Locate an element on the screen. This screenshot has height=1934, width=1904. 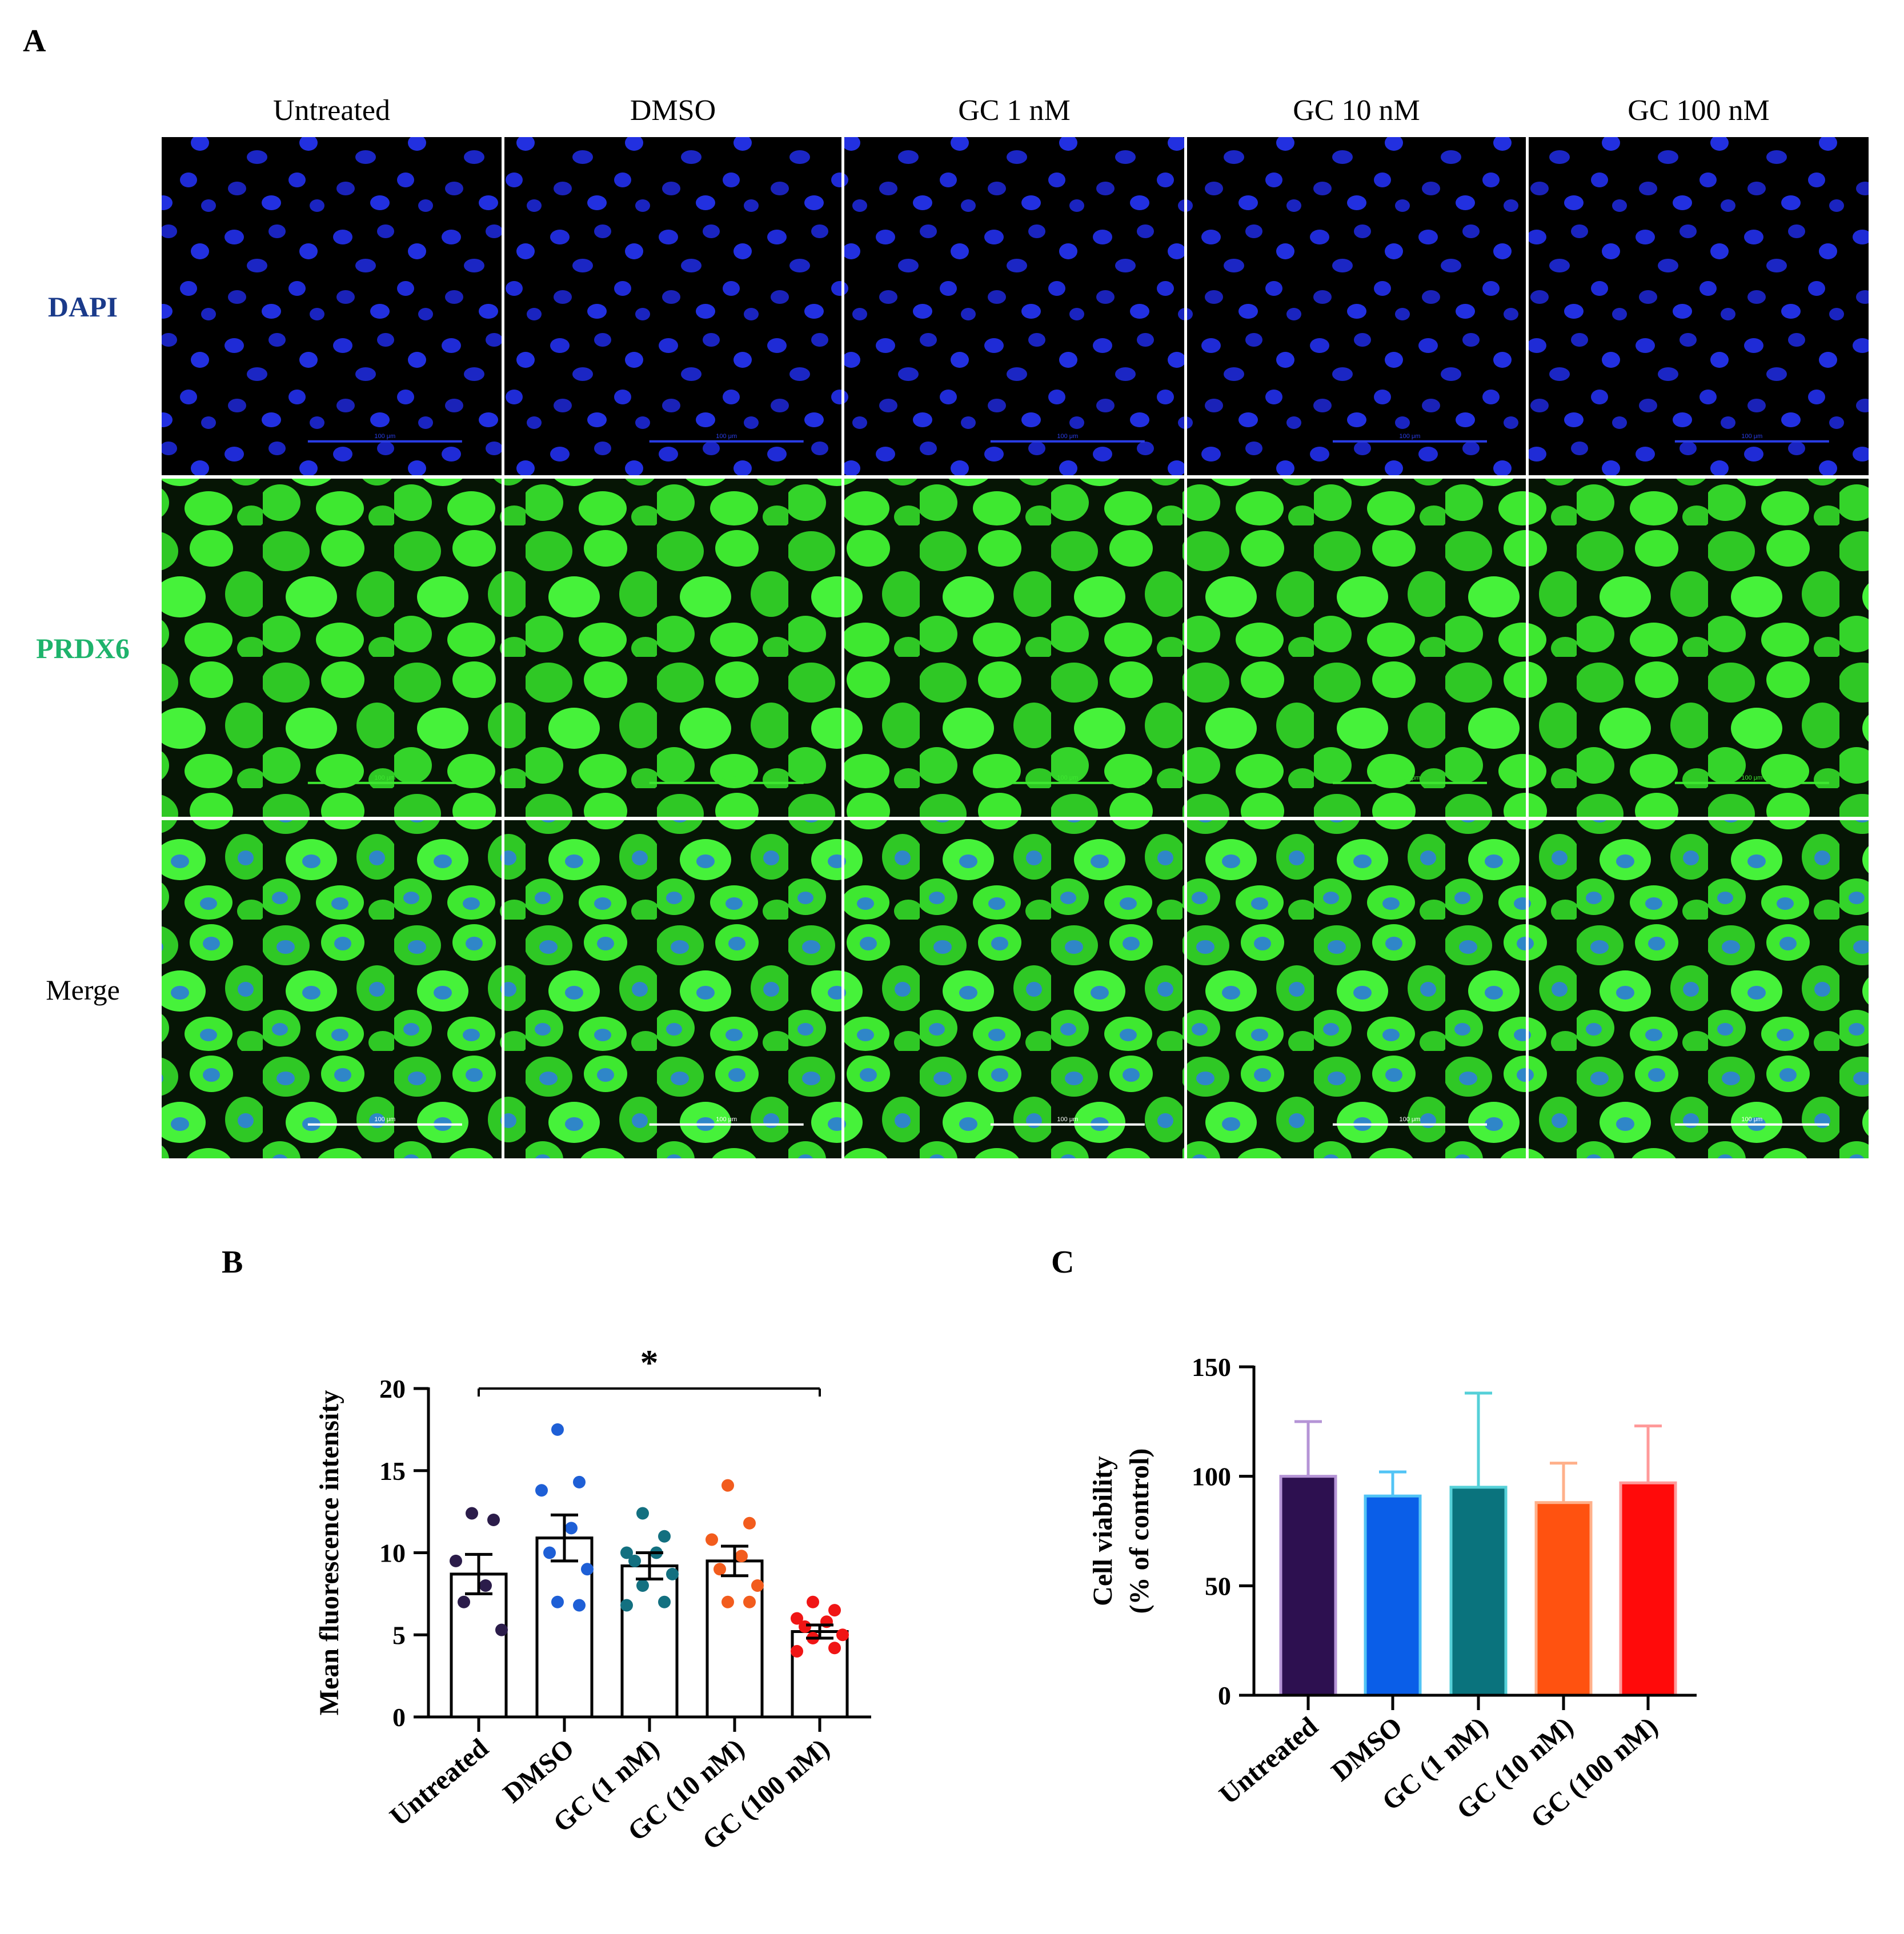
y-tick-label: 5 is located at coordinates (399, 1635).